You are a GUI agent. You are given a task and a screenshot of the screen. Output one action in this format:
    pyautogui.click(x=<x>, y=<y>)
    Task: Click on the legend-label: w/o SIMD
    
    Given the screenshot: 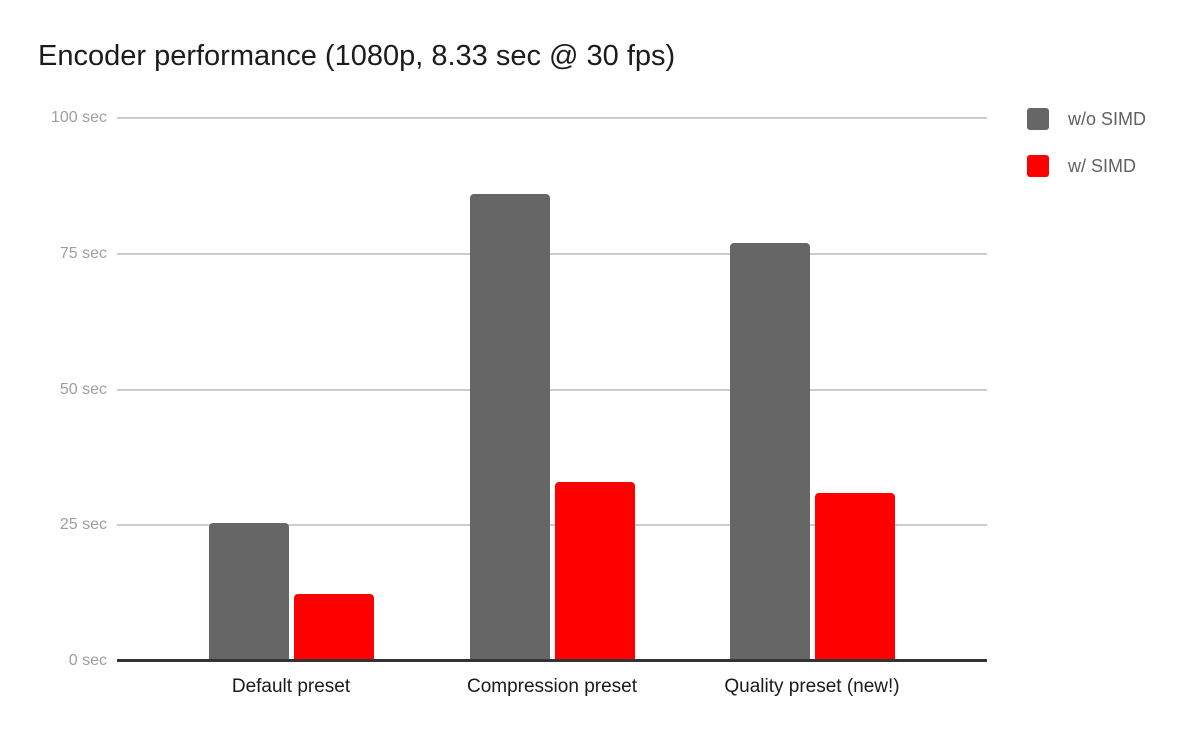 What is the action you would take?
    pyautogui.click(x=1107, y=118)
    